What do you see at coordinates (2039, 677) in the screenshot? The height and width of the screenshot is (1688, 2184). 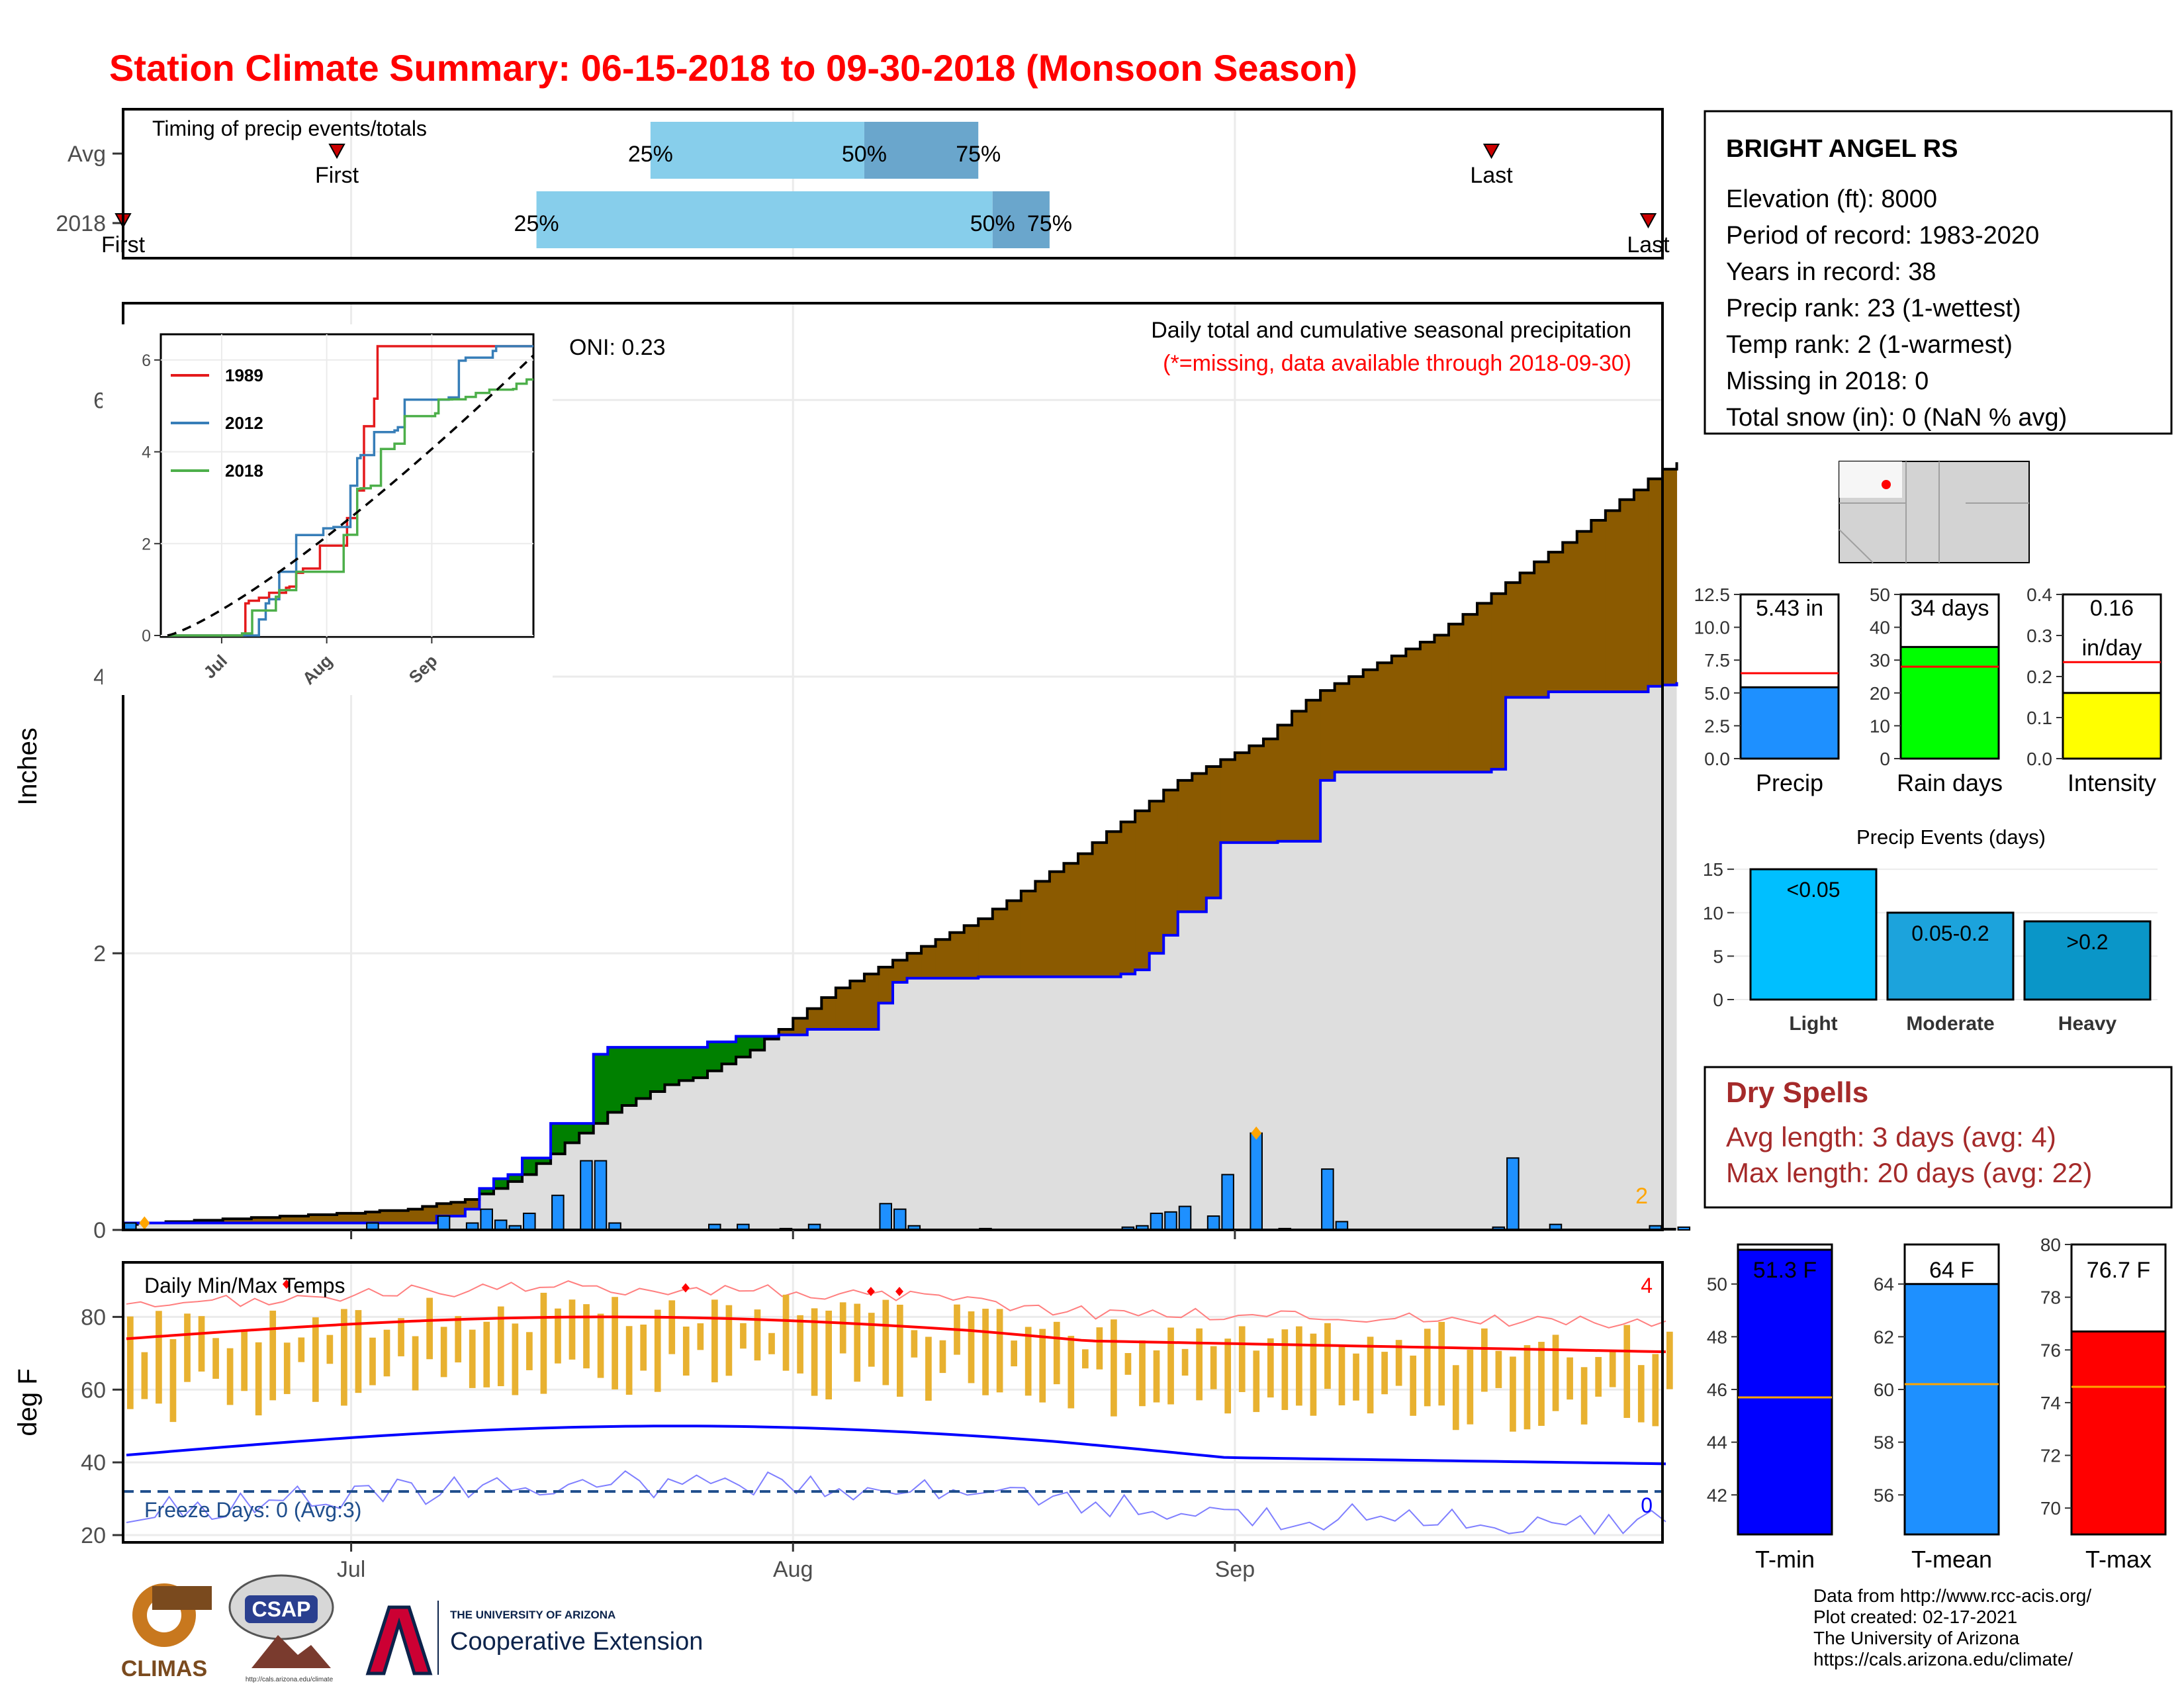 I see `mini-bar-tick: 0.2` at bounding box center [2039, 677].